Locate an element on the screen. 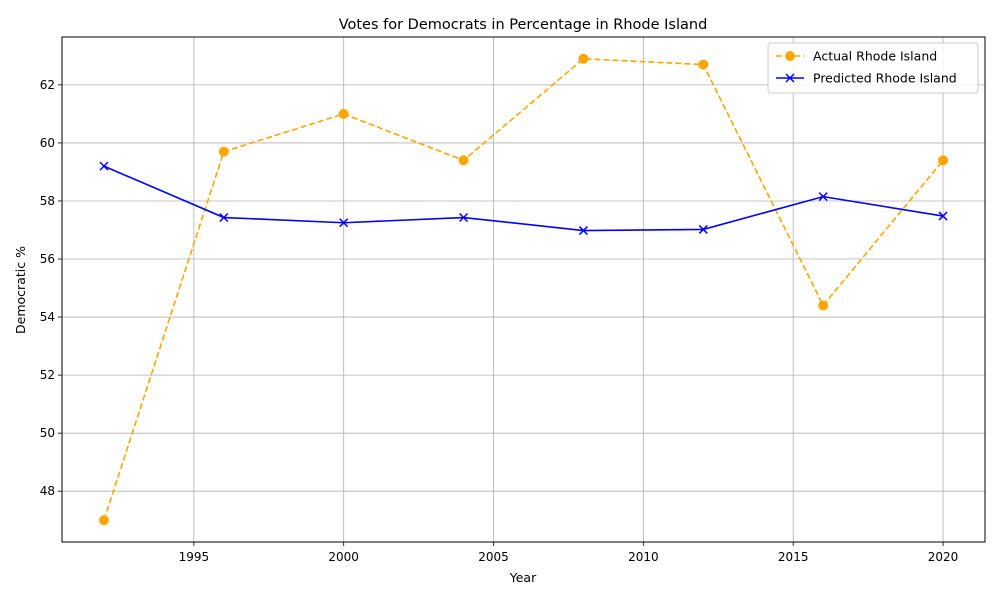 This screenshot has width=1000, height=600. y-tick-label: 58 is located at coordinates (47, 201).